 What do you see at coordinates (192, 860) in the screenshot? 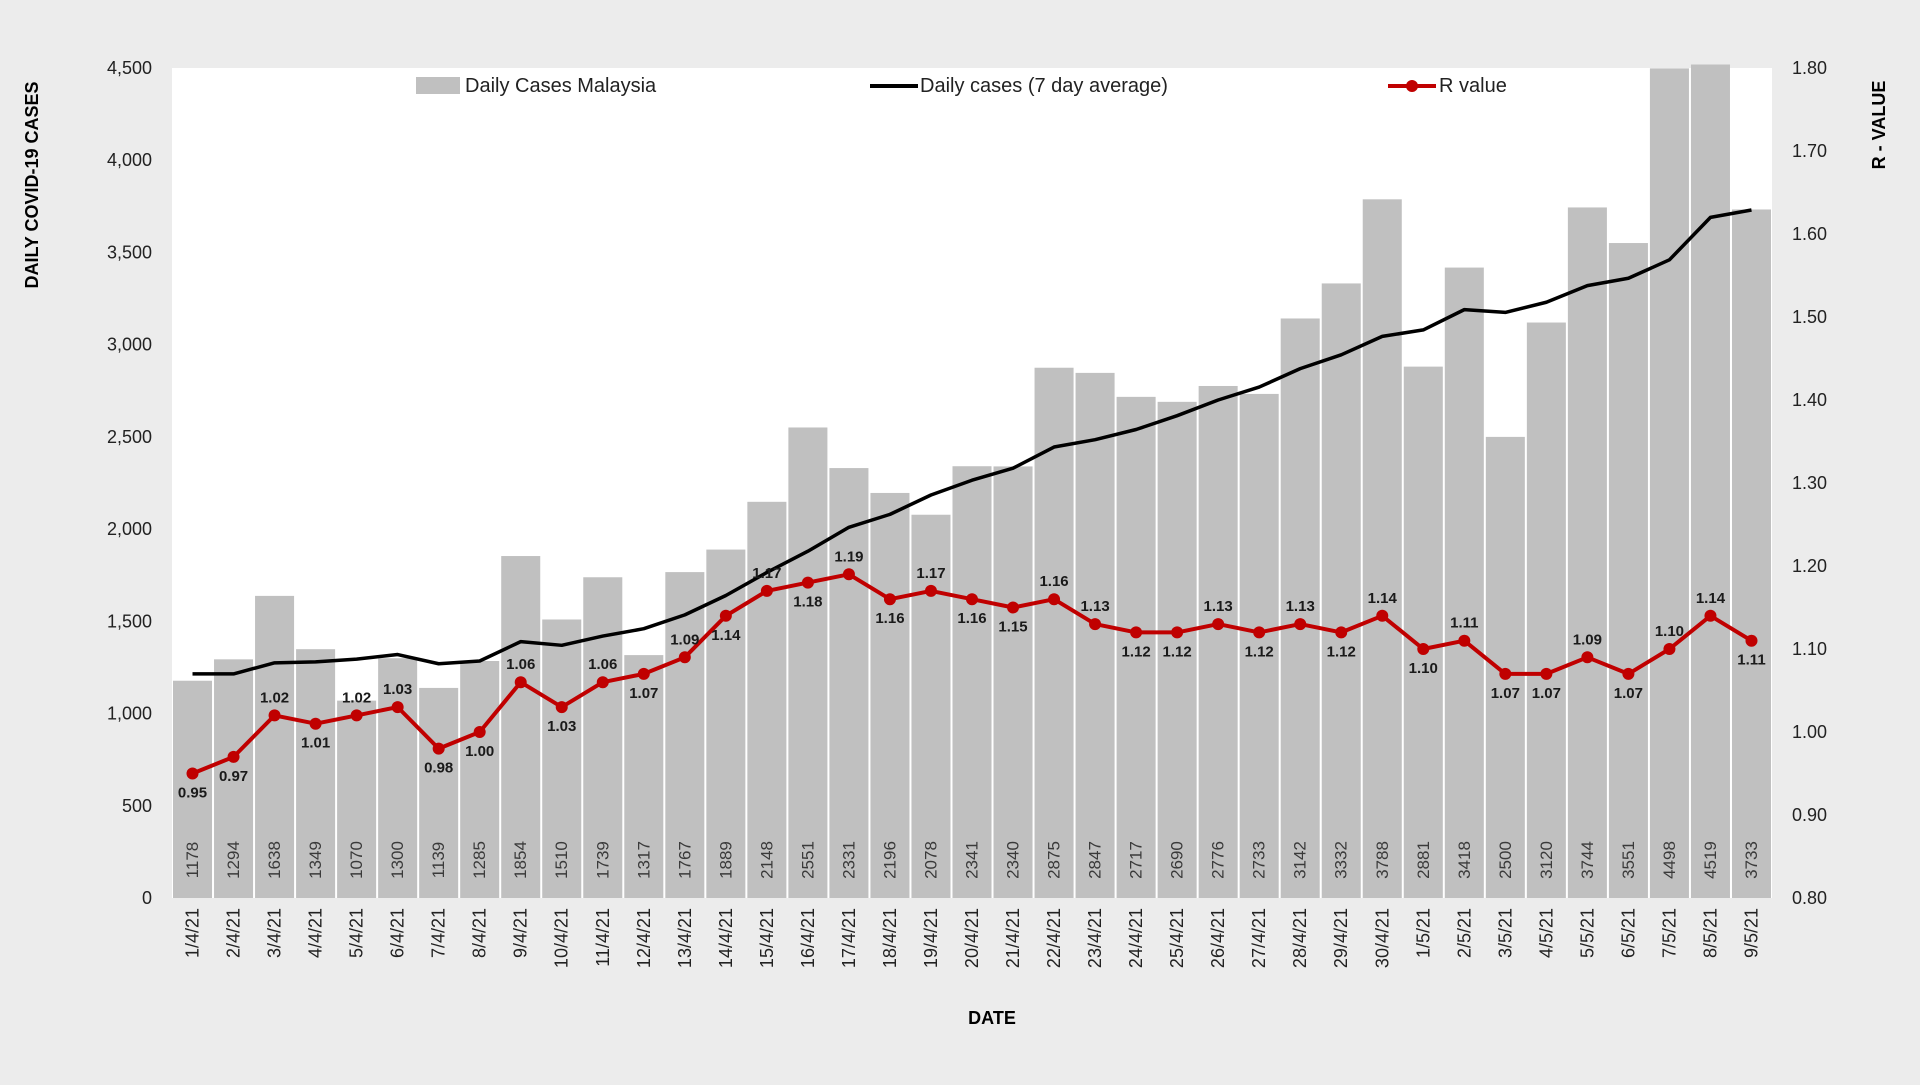
I see `bar-value-label: 1178` at bounding box center [192, 860].